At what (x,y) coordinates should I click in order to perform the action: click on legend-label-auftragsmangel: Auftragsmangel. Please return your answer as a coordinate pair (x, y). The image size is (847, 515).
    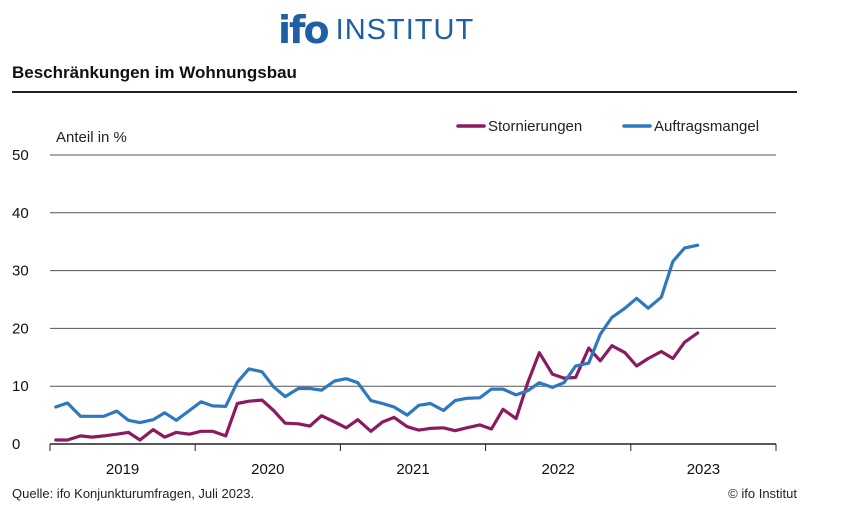
    Looking at the image, I should click on (706, 126).